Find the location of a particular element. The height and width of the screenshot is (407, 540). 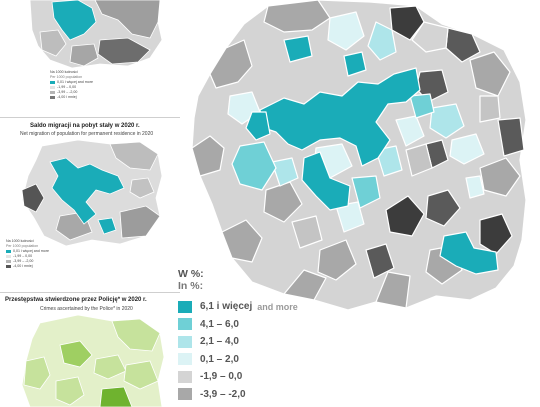

legend-item: -3,9 – -2,0 is located at coordinates (258, 395).